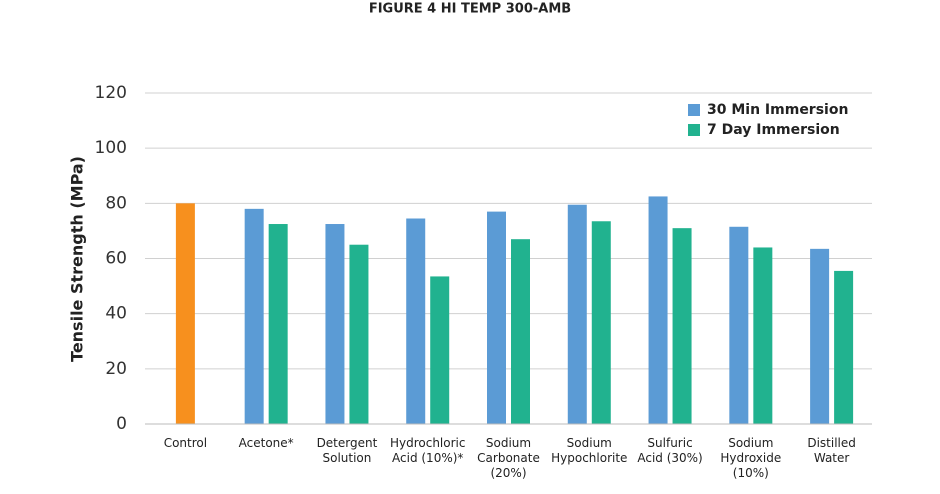  What do you see at coordinates (470, 9) in the screenshot?
I see `chart-title: FIGURE 4 HI TEMP 300-AMB` at bounding box center [470, 9].